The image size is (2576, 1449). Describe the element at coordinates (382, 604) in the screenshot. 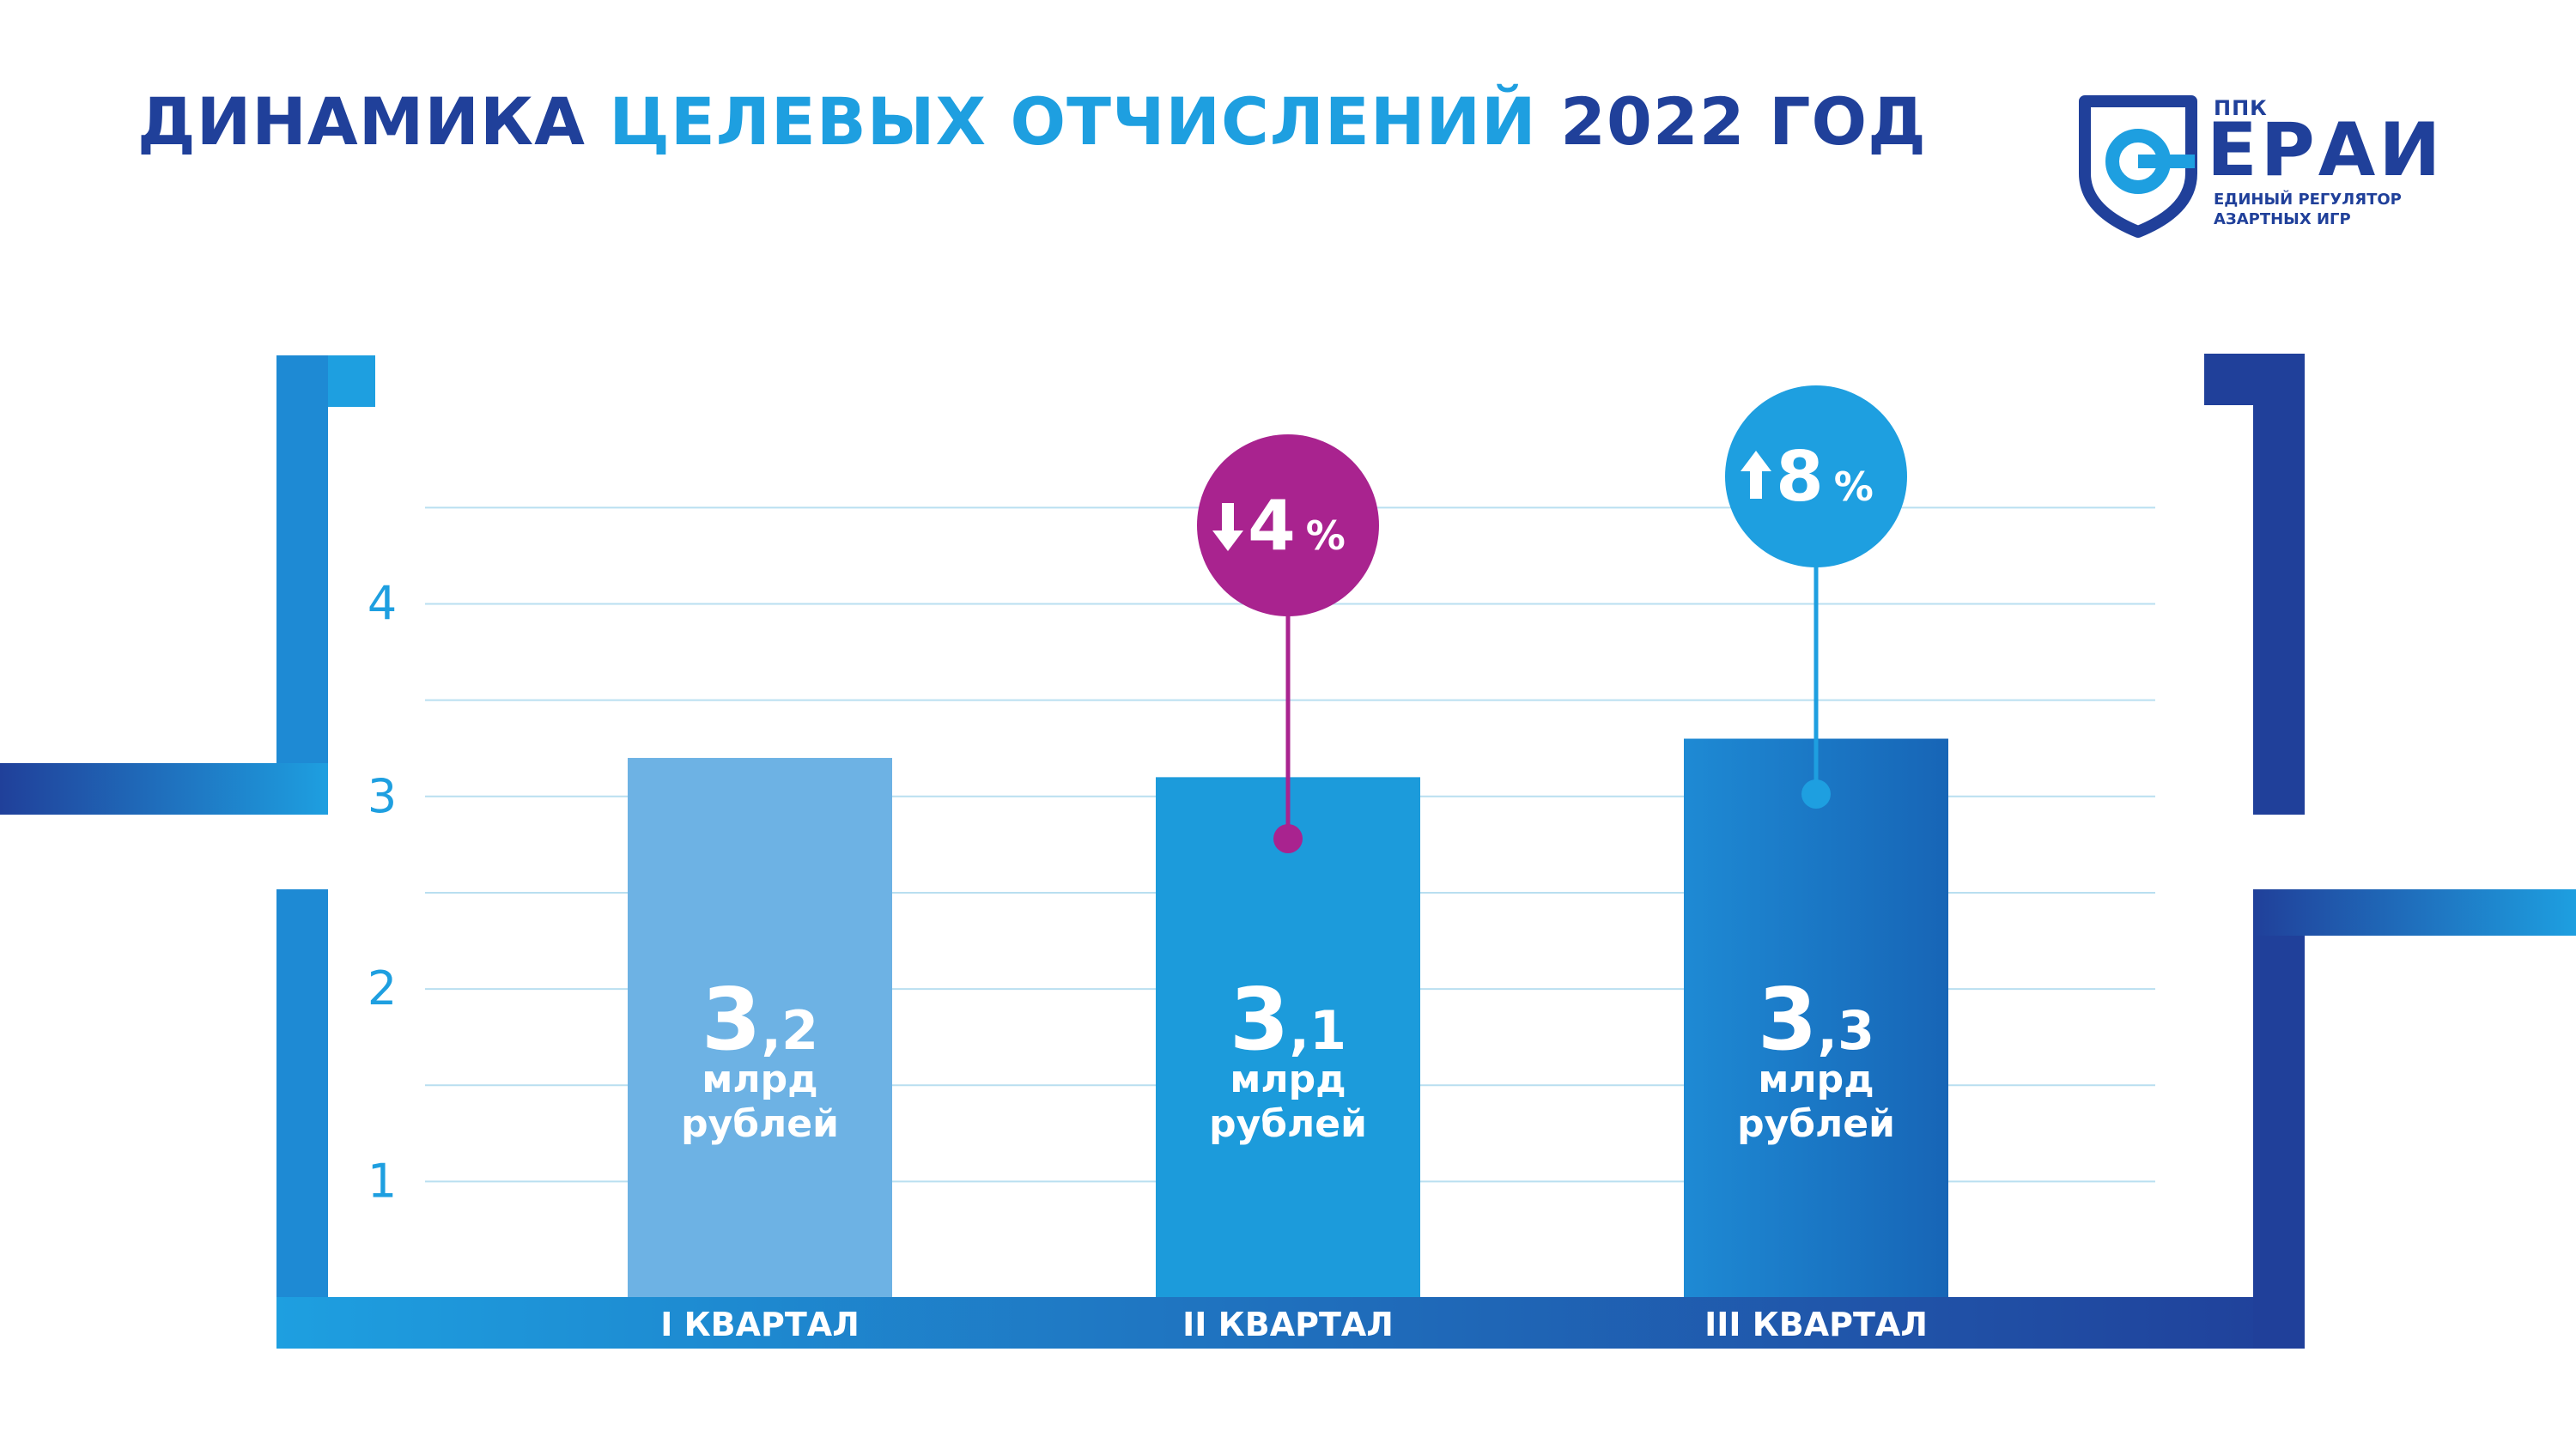

I see `y-tick-label: 4` at that location.